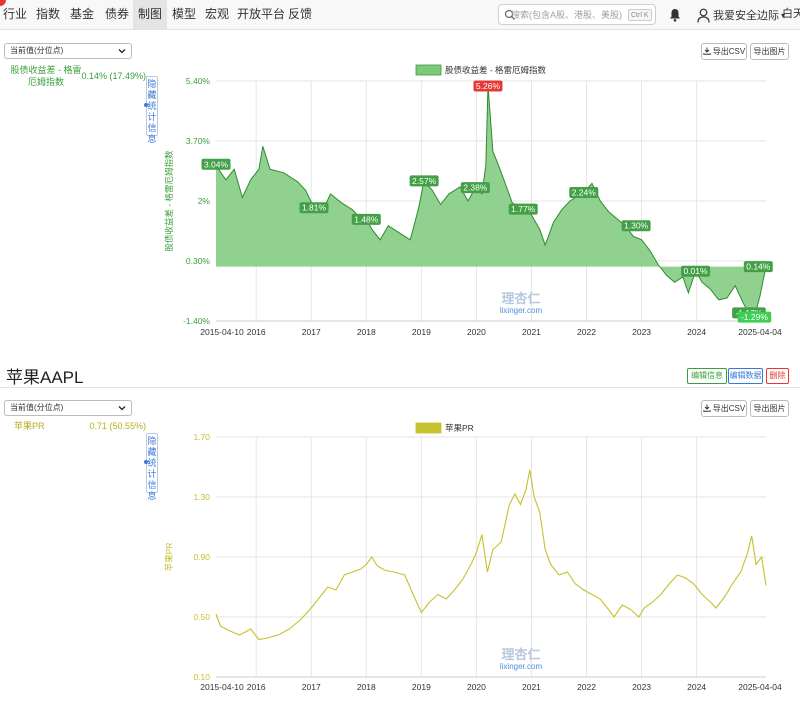  Describe the element at coordinates (216, 14) in the screenshot. I see `nav-item-macro: 宏观` at that location.